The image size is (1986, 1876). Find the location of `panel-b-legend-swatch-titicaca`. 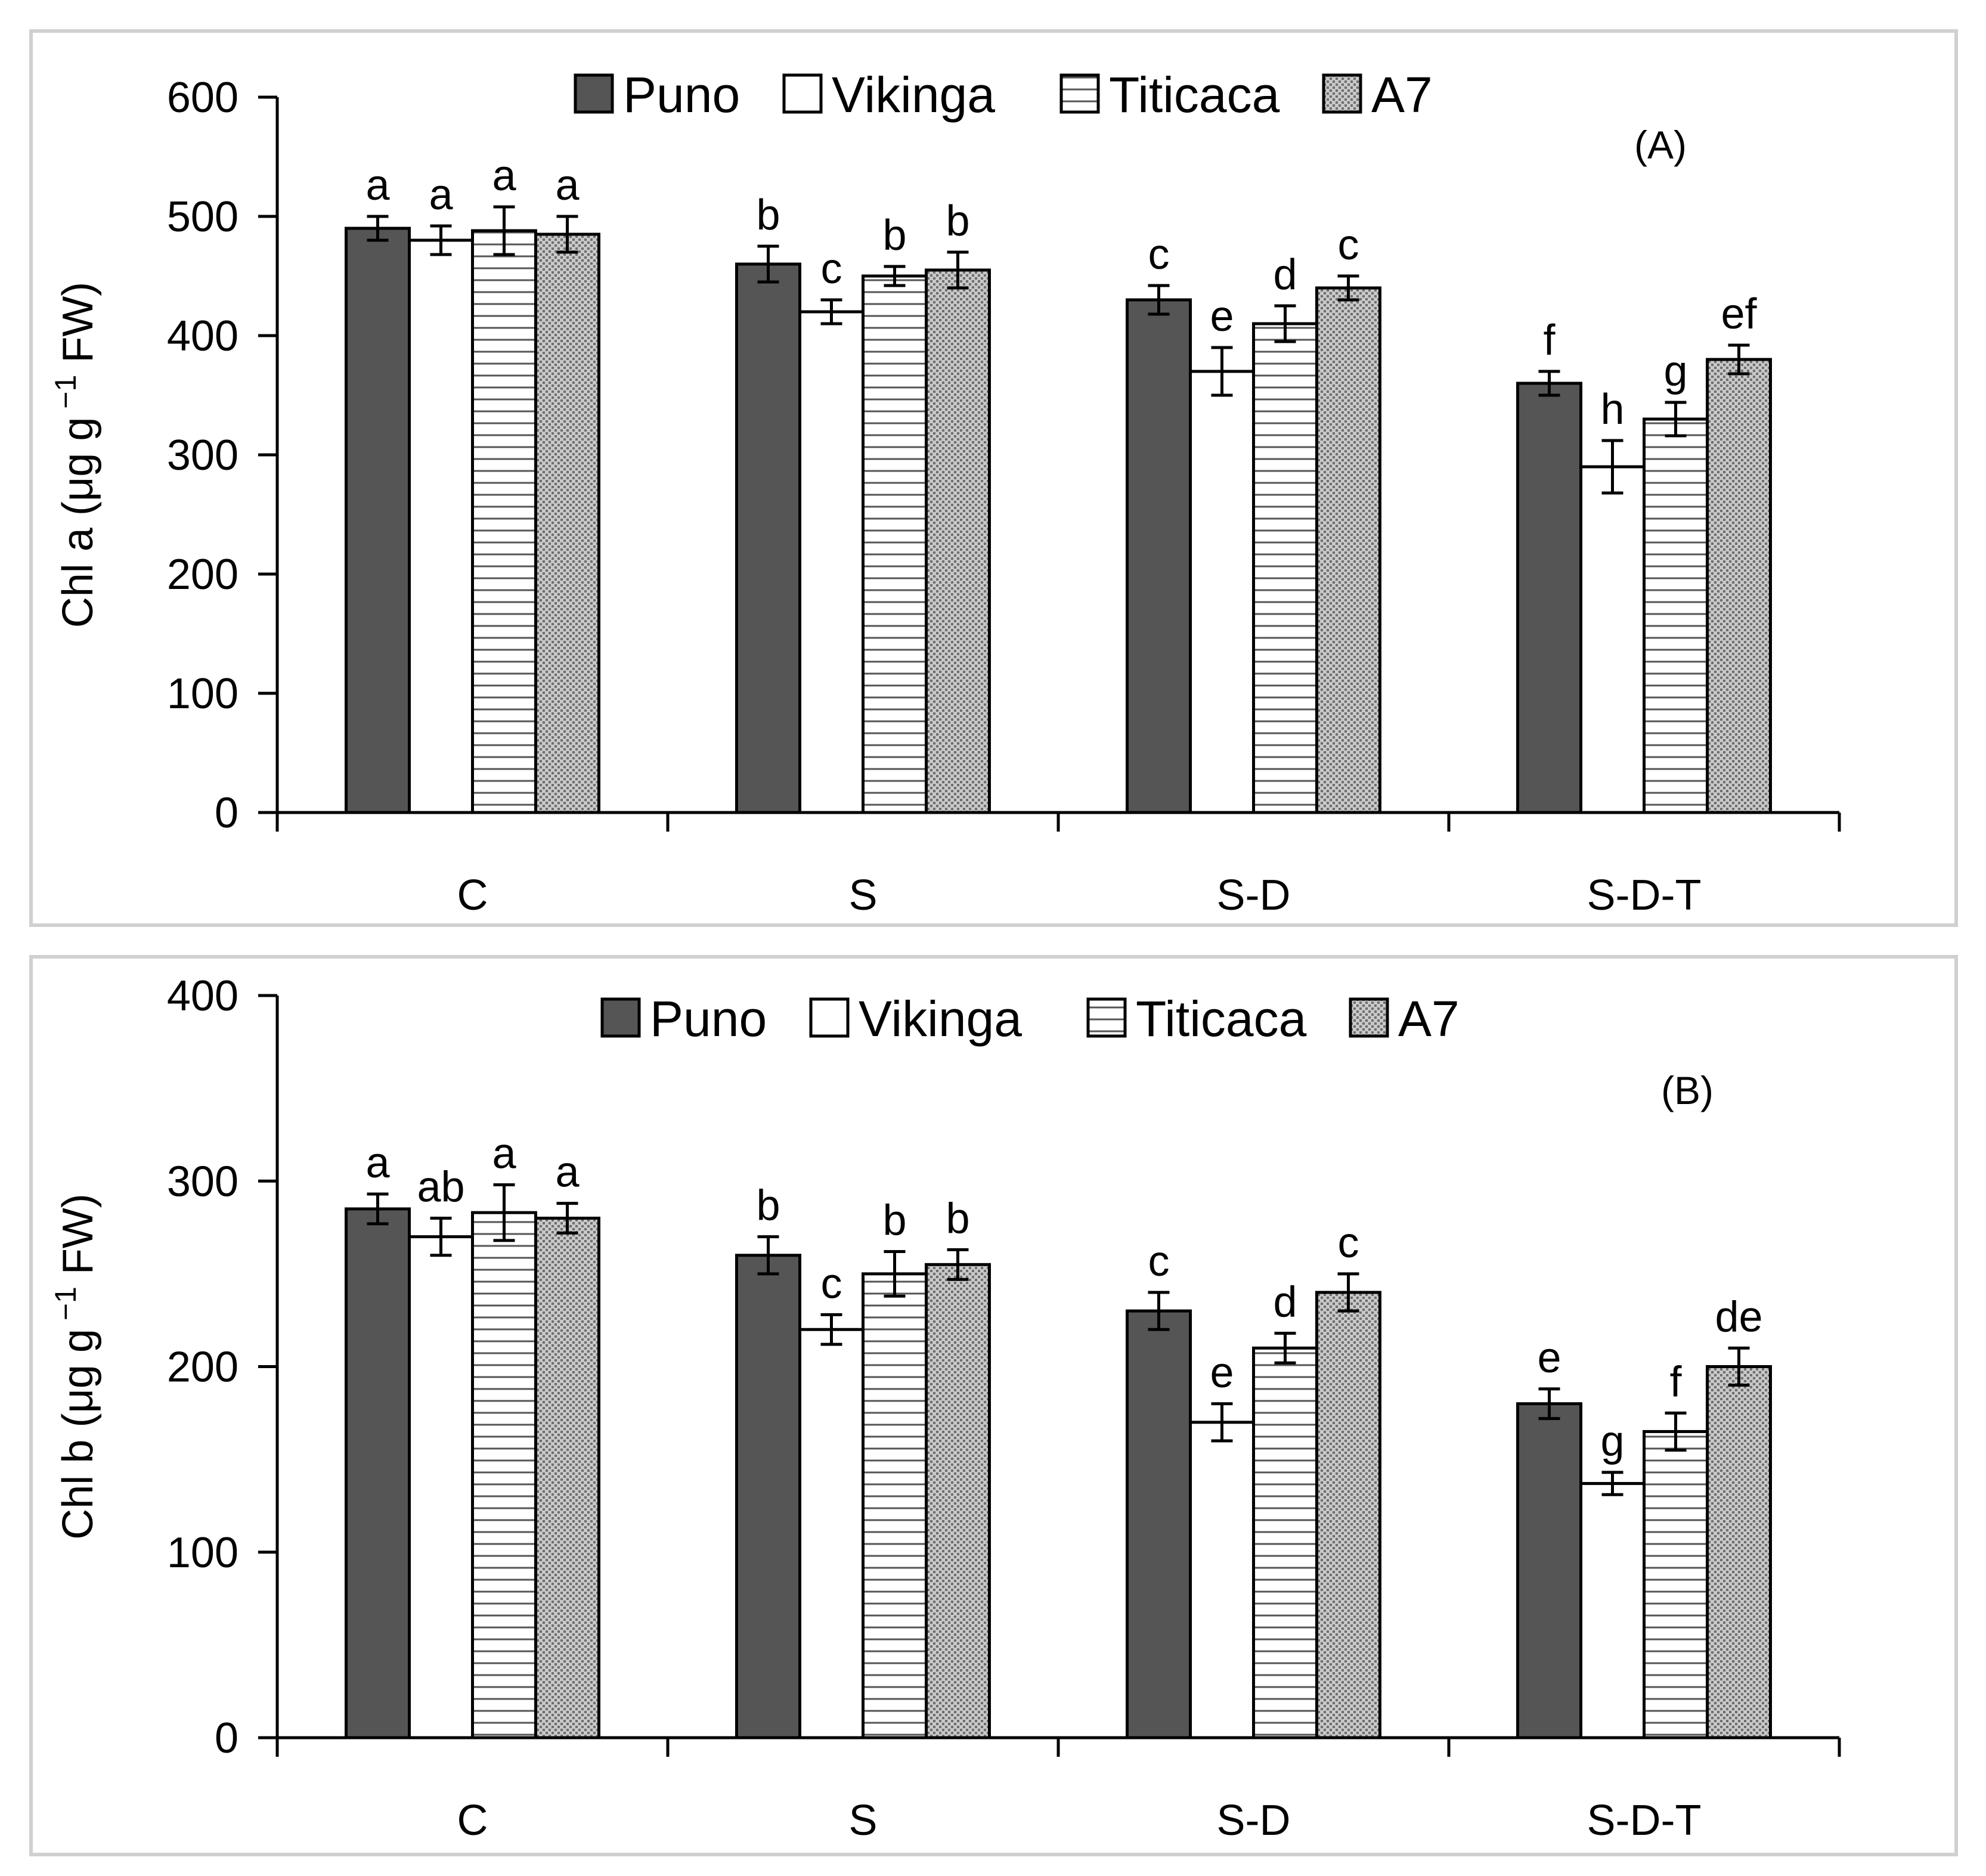

panel-b-legend-swatch-titicaca is located at coordinates (1106, 1017).